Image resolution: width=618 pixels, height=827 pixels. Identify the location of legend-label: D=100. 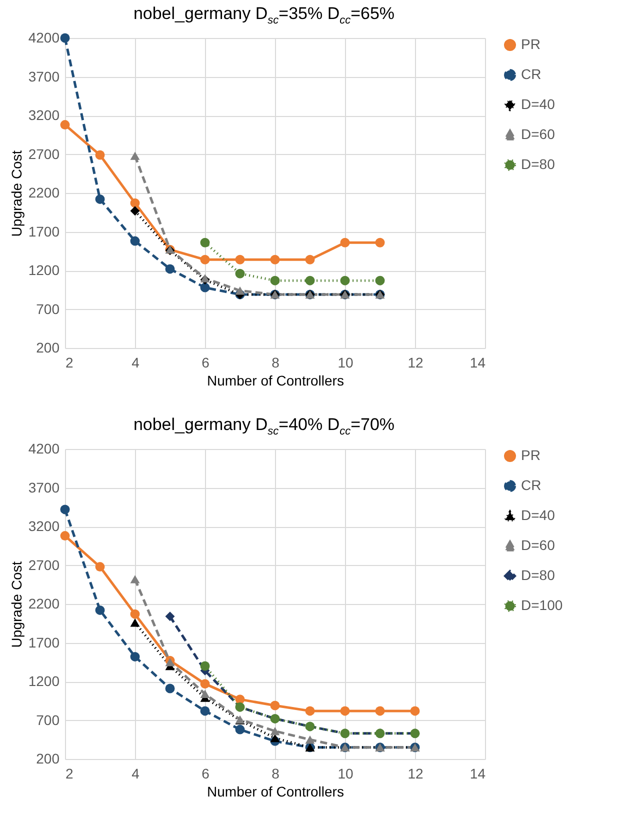
(542, 605).